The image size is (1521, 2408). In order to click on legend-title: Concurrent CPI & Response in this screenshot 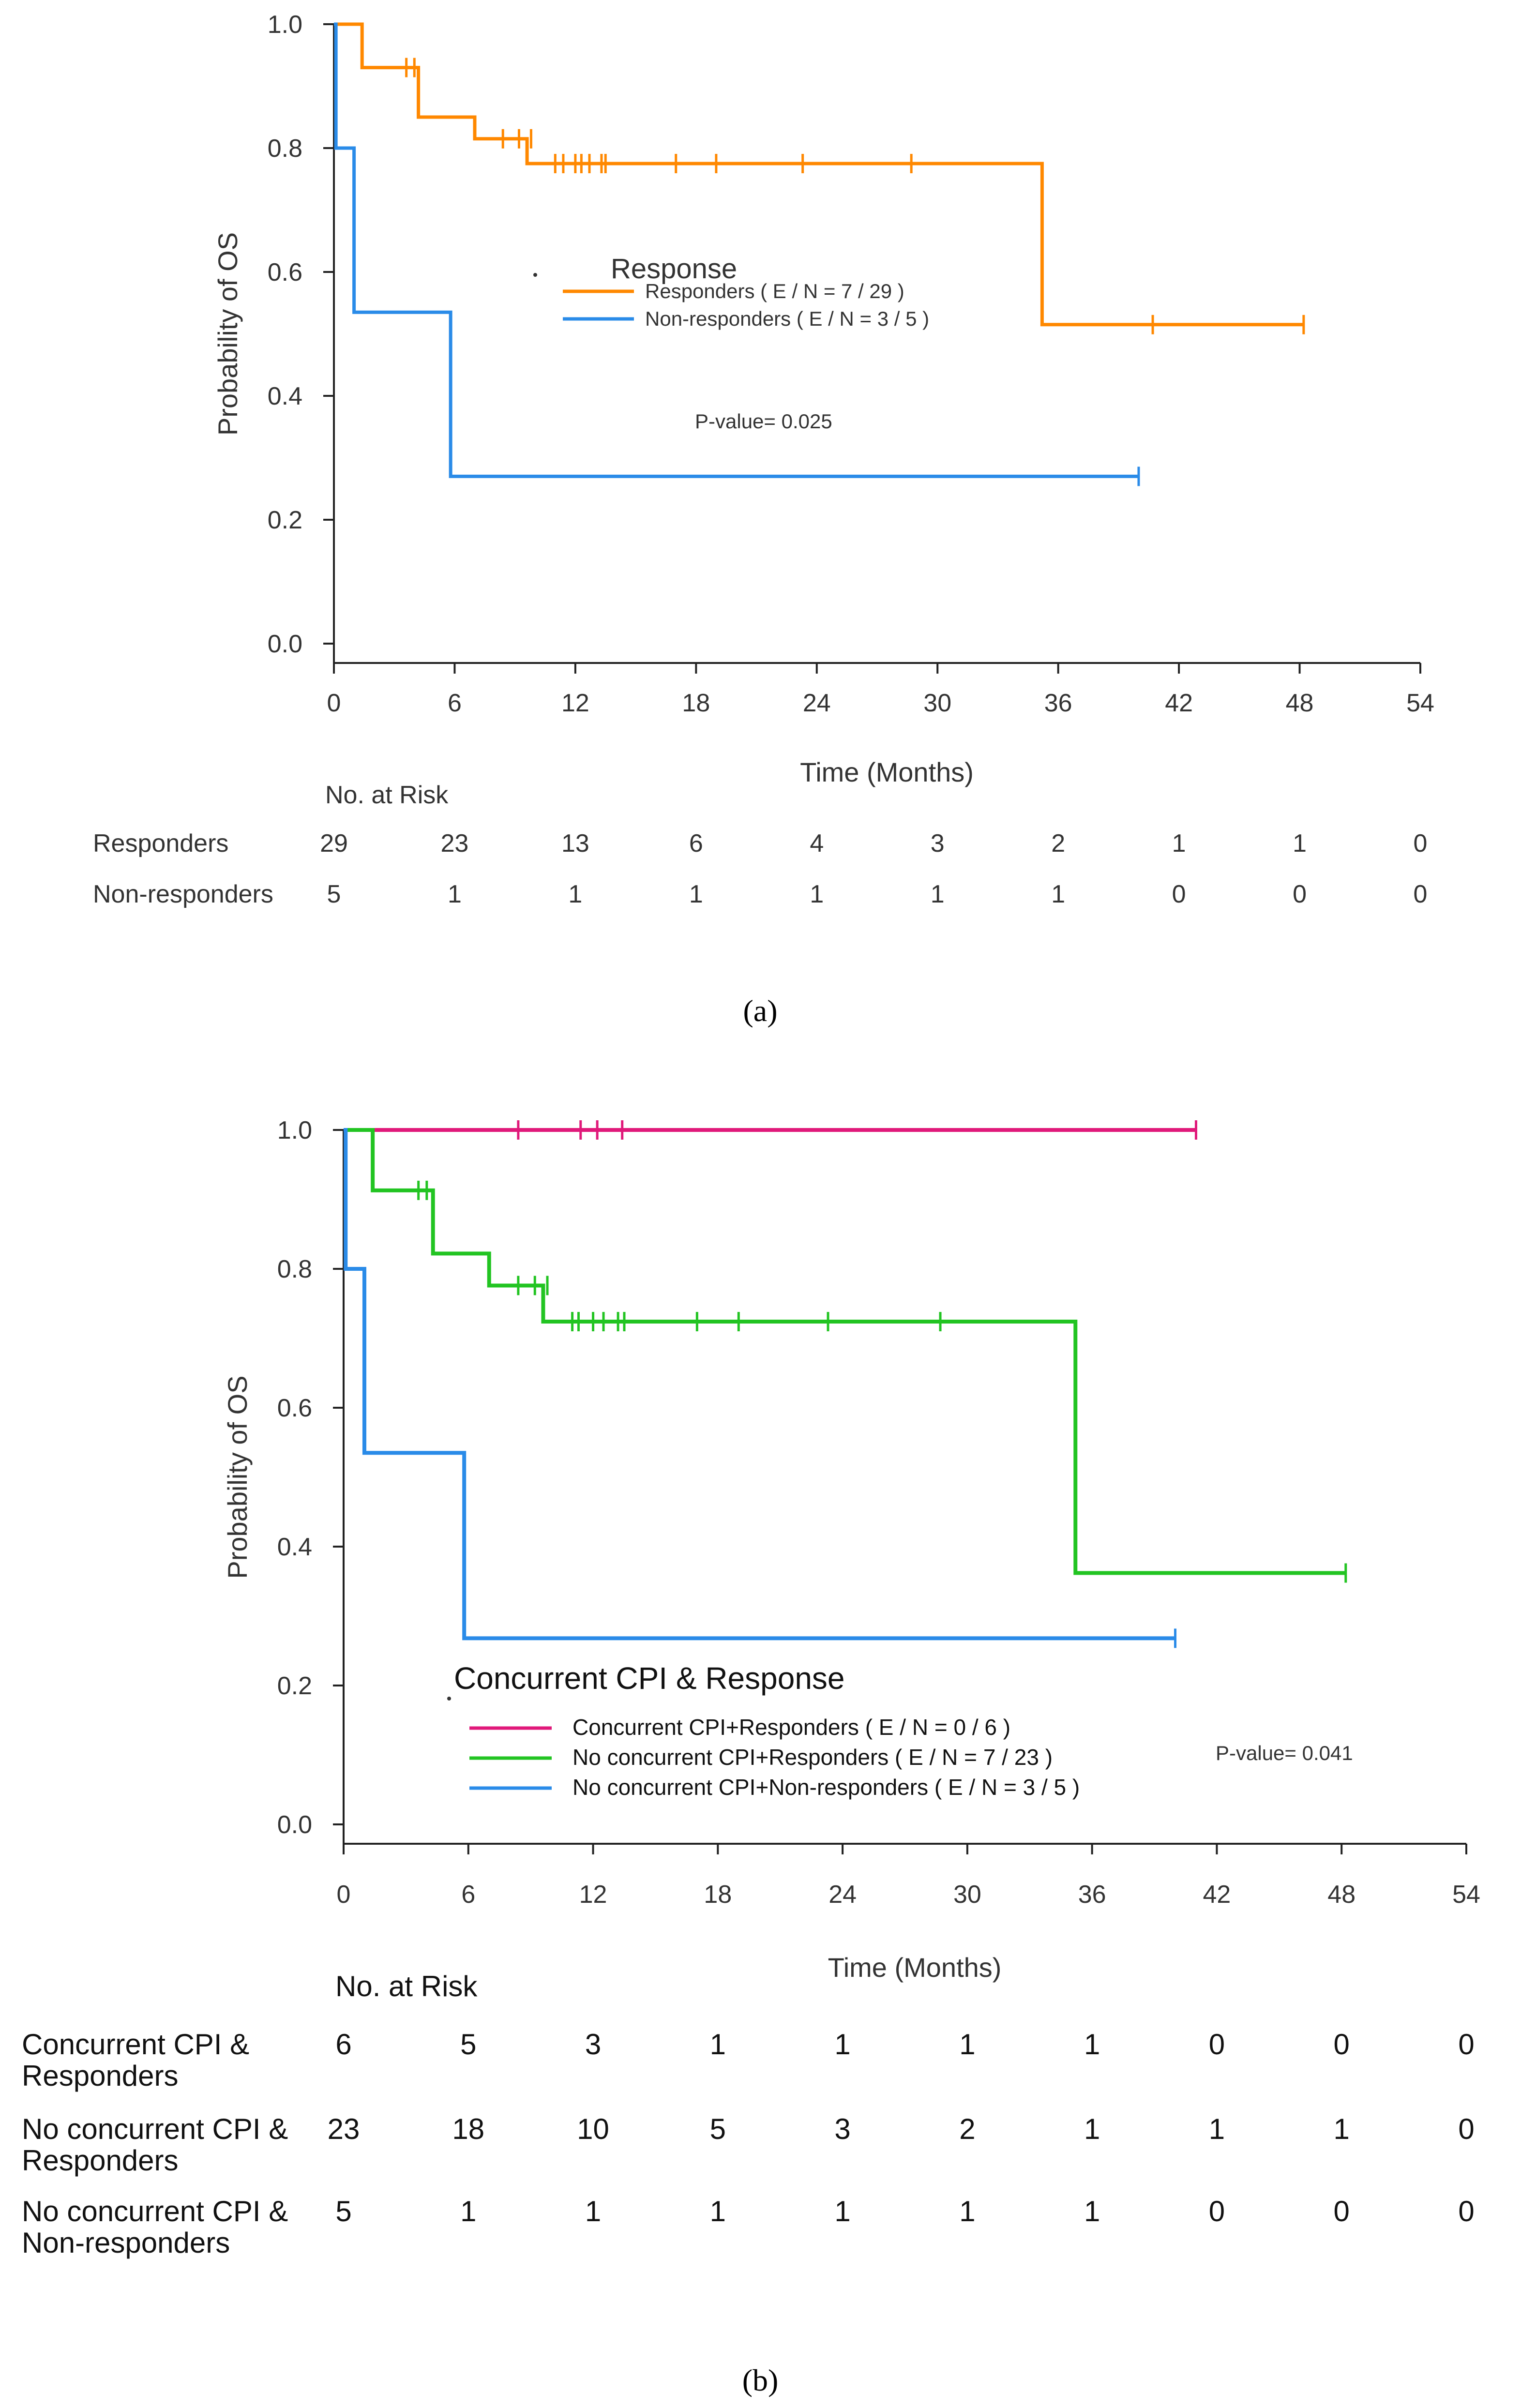, I will do `click(650, 1678)`.